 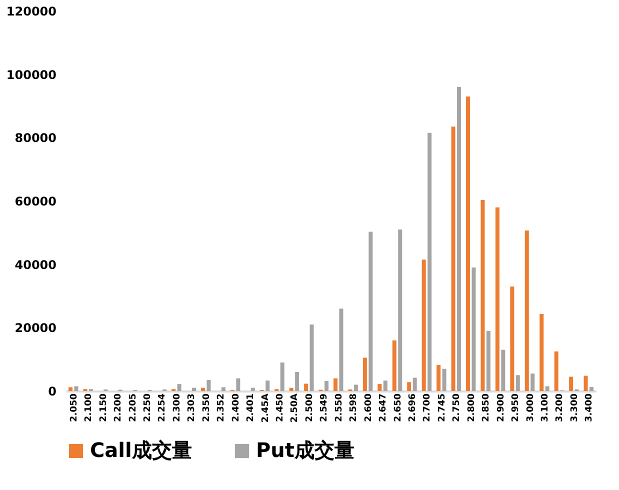 I want to click on x-tick-label: 2.050, so click(x=74, y=408).